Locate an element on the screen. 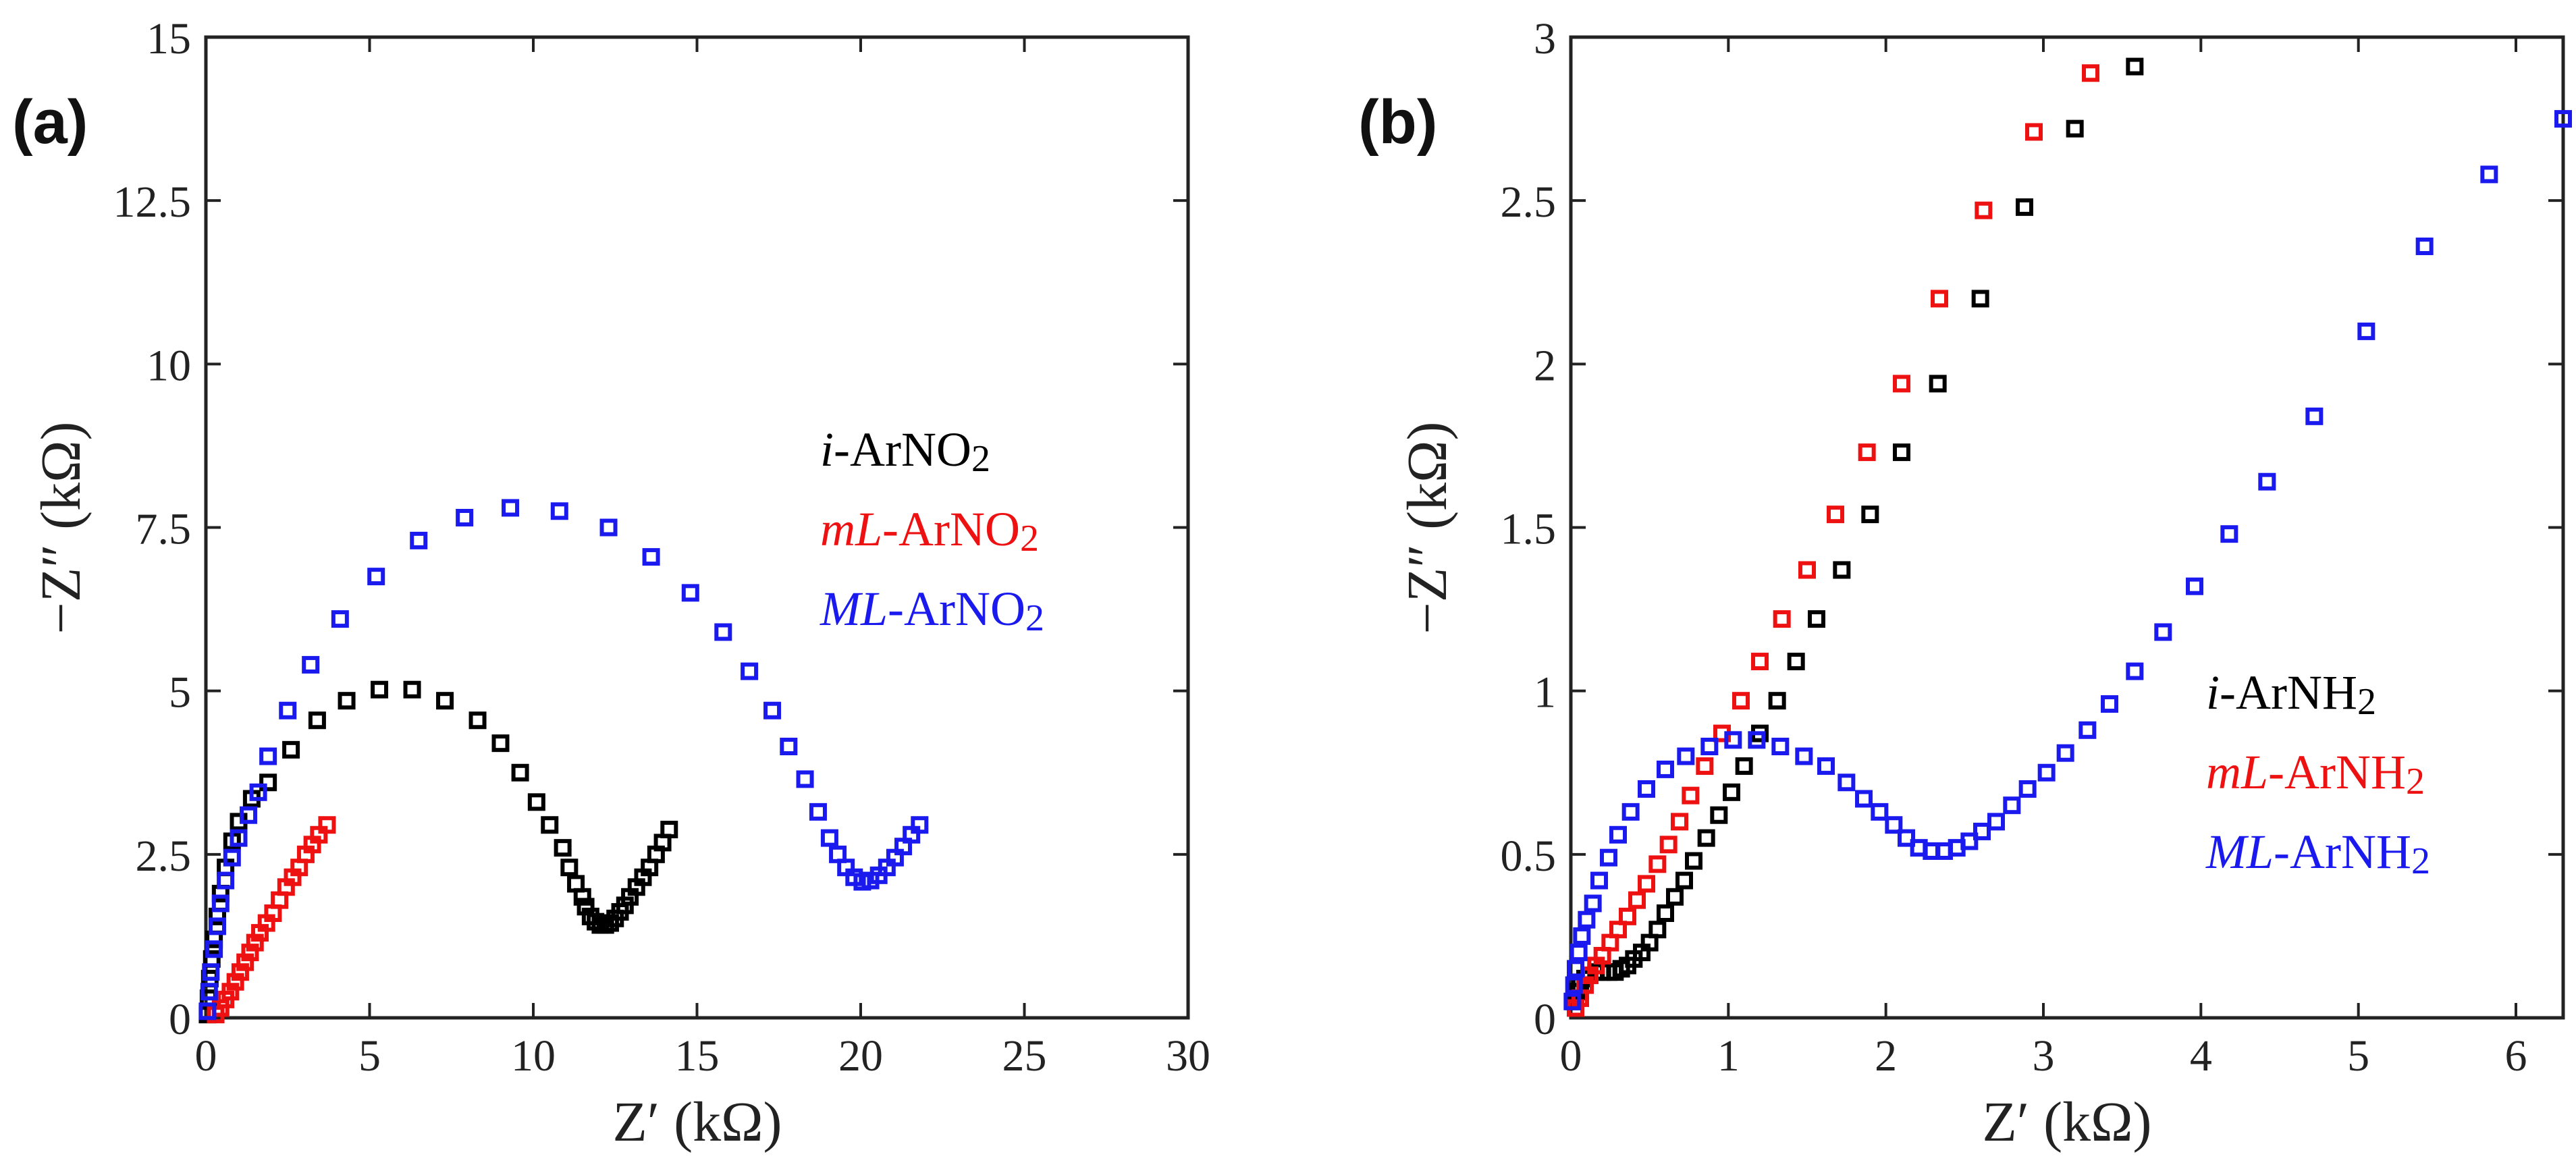 The height and width of the screenshot is (1169, 2576). y-axis-label-b: −Z″ (kΩ) is located at coordinates (1428, 527).